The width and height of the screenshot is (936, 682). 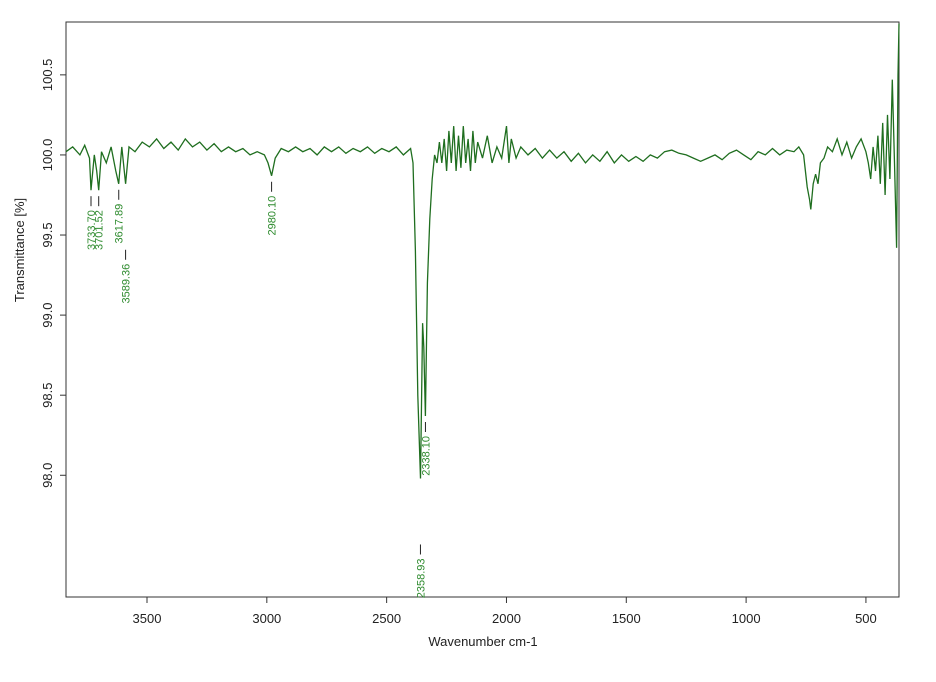 I want to click on y-tick-label: 98.0, so click(x=47, y=475).